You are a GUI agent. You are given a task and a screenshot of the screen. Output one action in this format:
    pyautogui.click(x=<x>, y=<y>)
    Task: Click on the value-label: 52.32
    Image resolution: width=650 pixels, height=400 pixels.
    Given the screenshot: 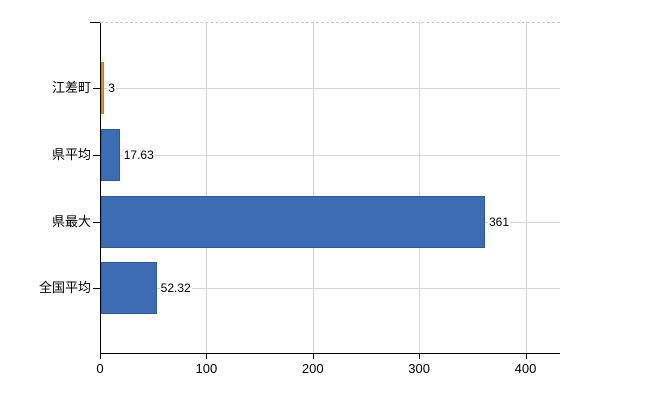 What is the action you would take?
    pyautogui.click(x=175, y=288)
    